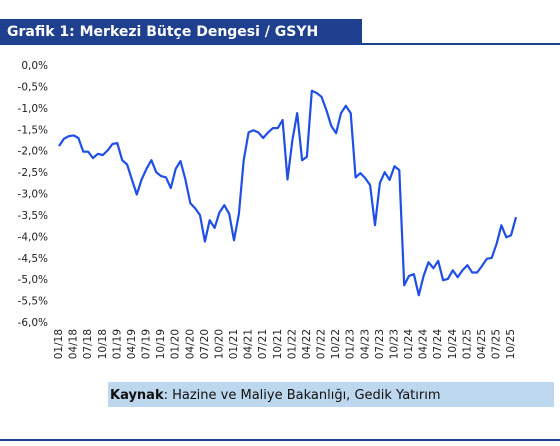  Describe the element at coordinates (205, 344) in the screenshot. I see `x-tick-label: 07/20` at that location.